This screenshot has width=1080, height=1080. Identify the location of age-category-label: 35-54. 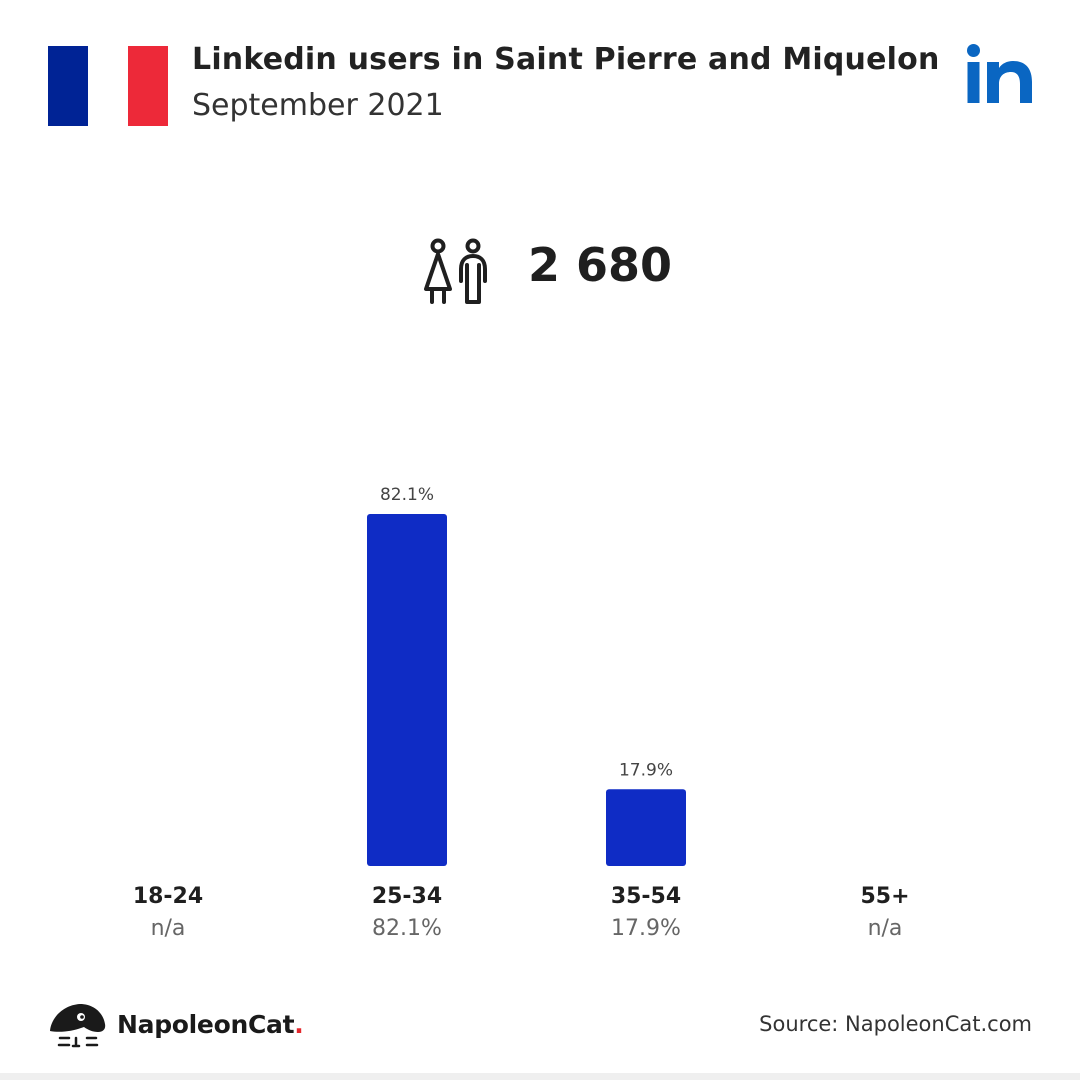
(646, 896).